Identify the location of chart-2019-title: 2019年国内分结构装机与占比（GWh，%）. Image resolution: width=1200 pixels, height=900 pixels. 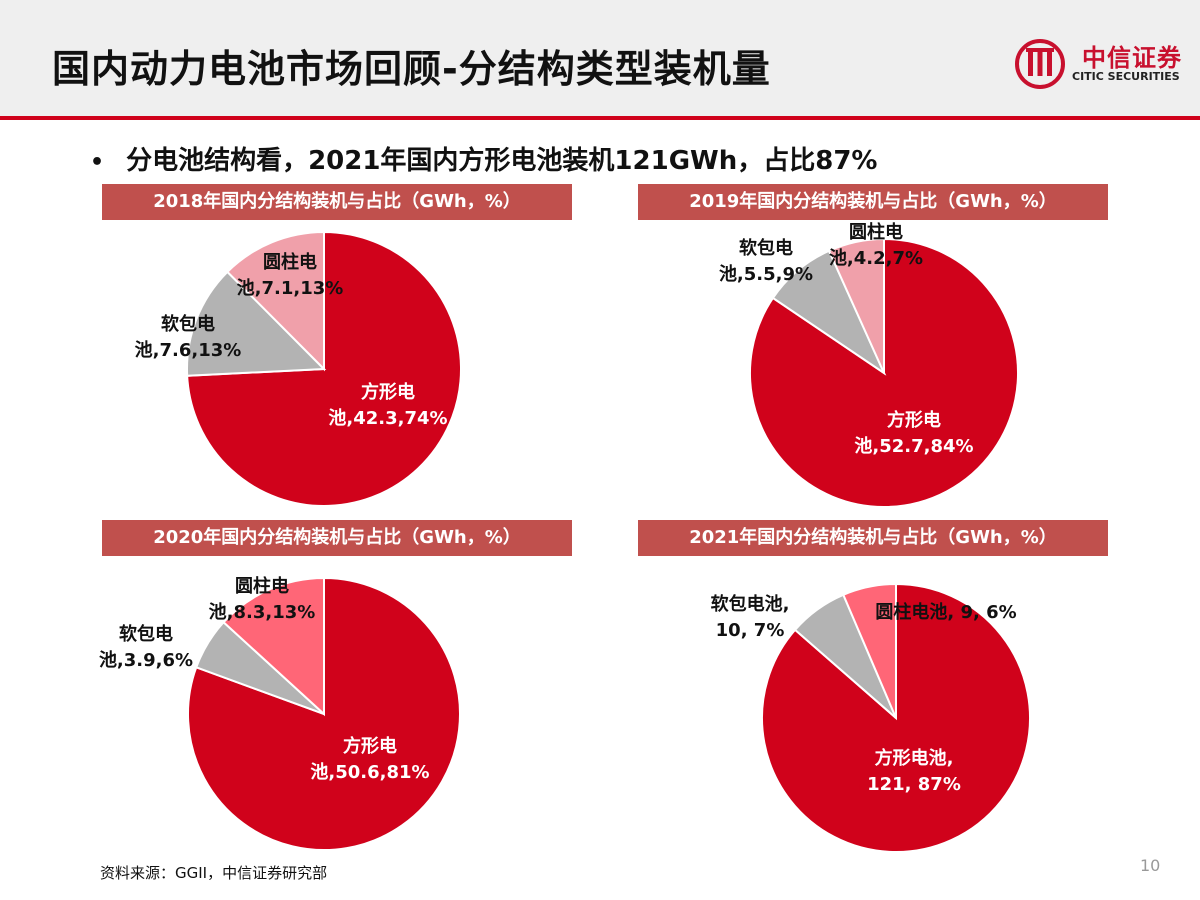
(873, 202).